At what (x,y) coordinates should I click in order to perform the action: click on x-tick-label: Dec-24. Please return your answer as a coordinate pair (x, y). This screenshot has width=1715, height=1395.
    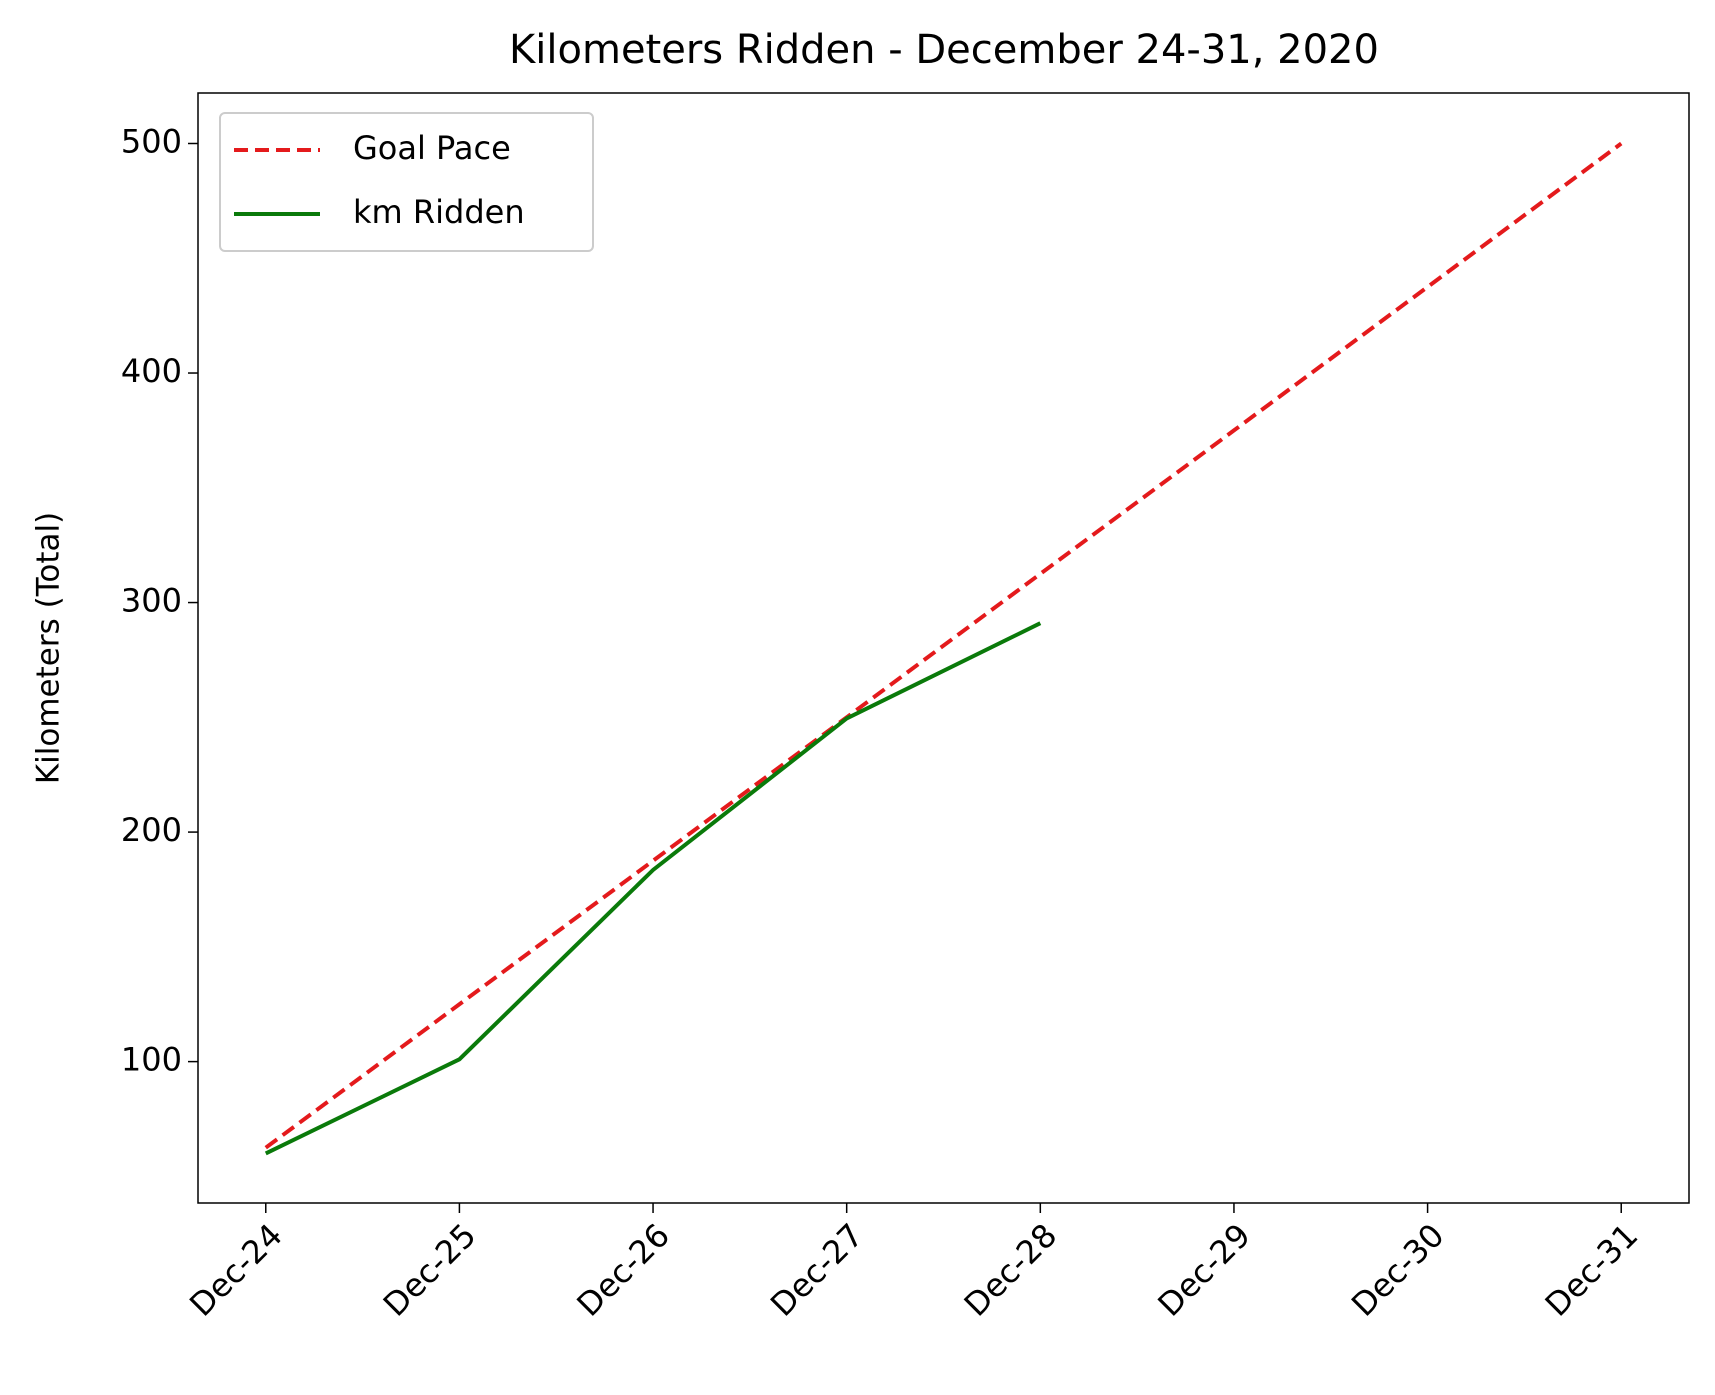
    Looking at the image, I should click on (236, 1270).